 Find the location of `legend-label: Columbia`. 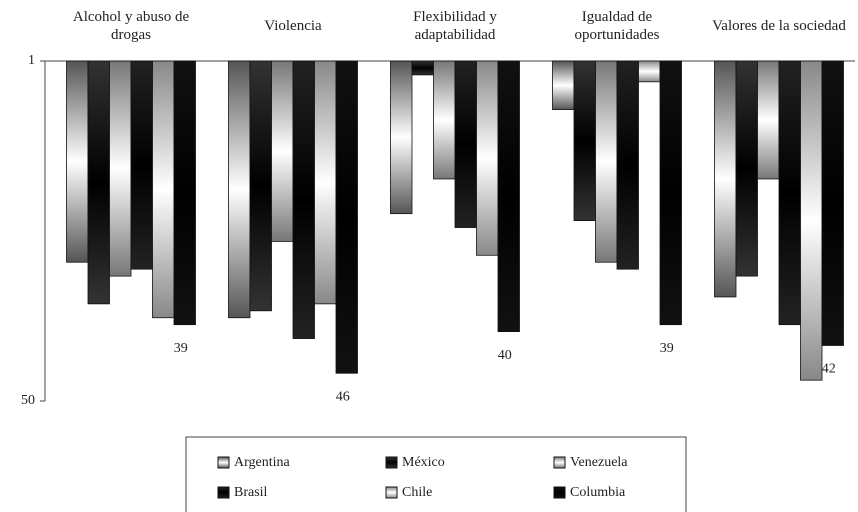

legend-label: Columbia is located at coordinates (598, 492).